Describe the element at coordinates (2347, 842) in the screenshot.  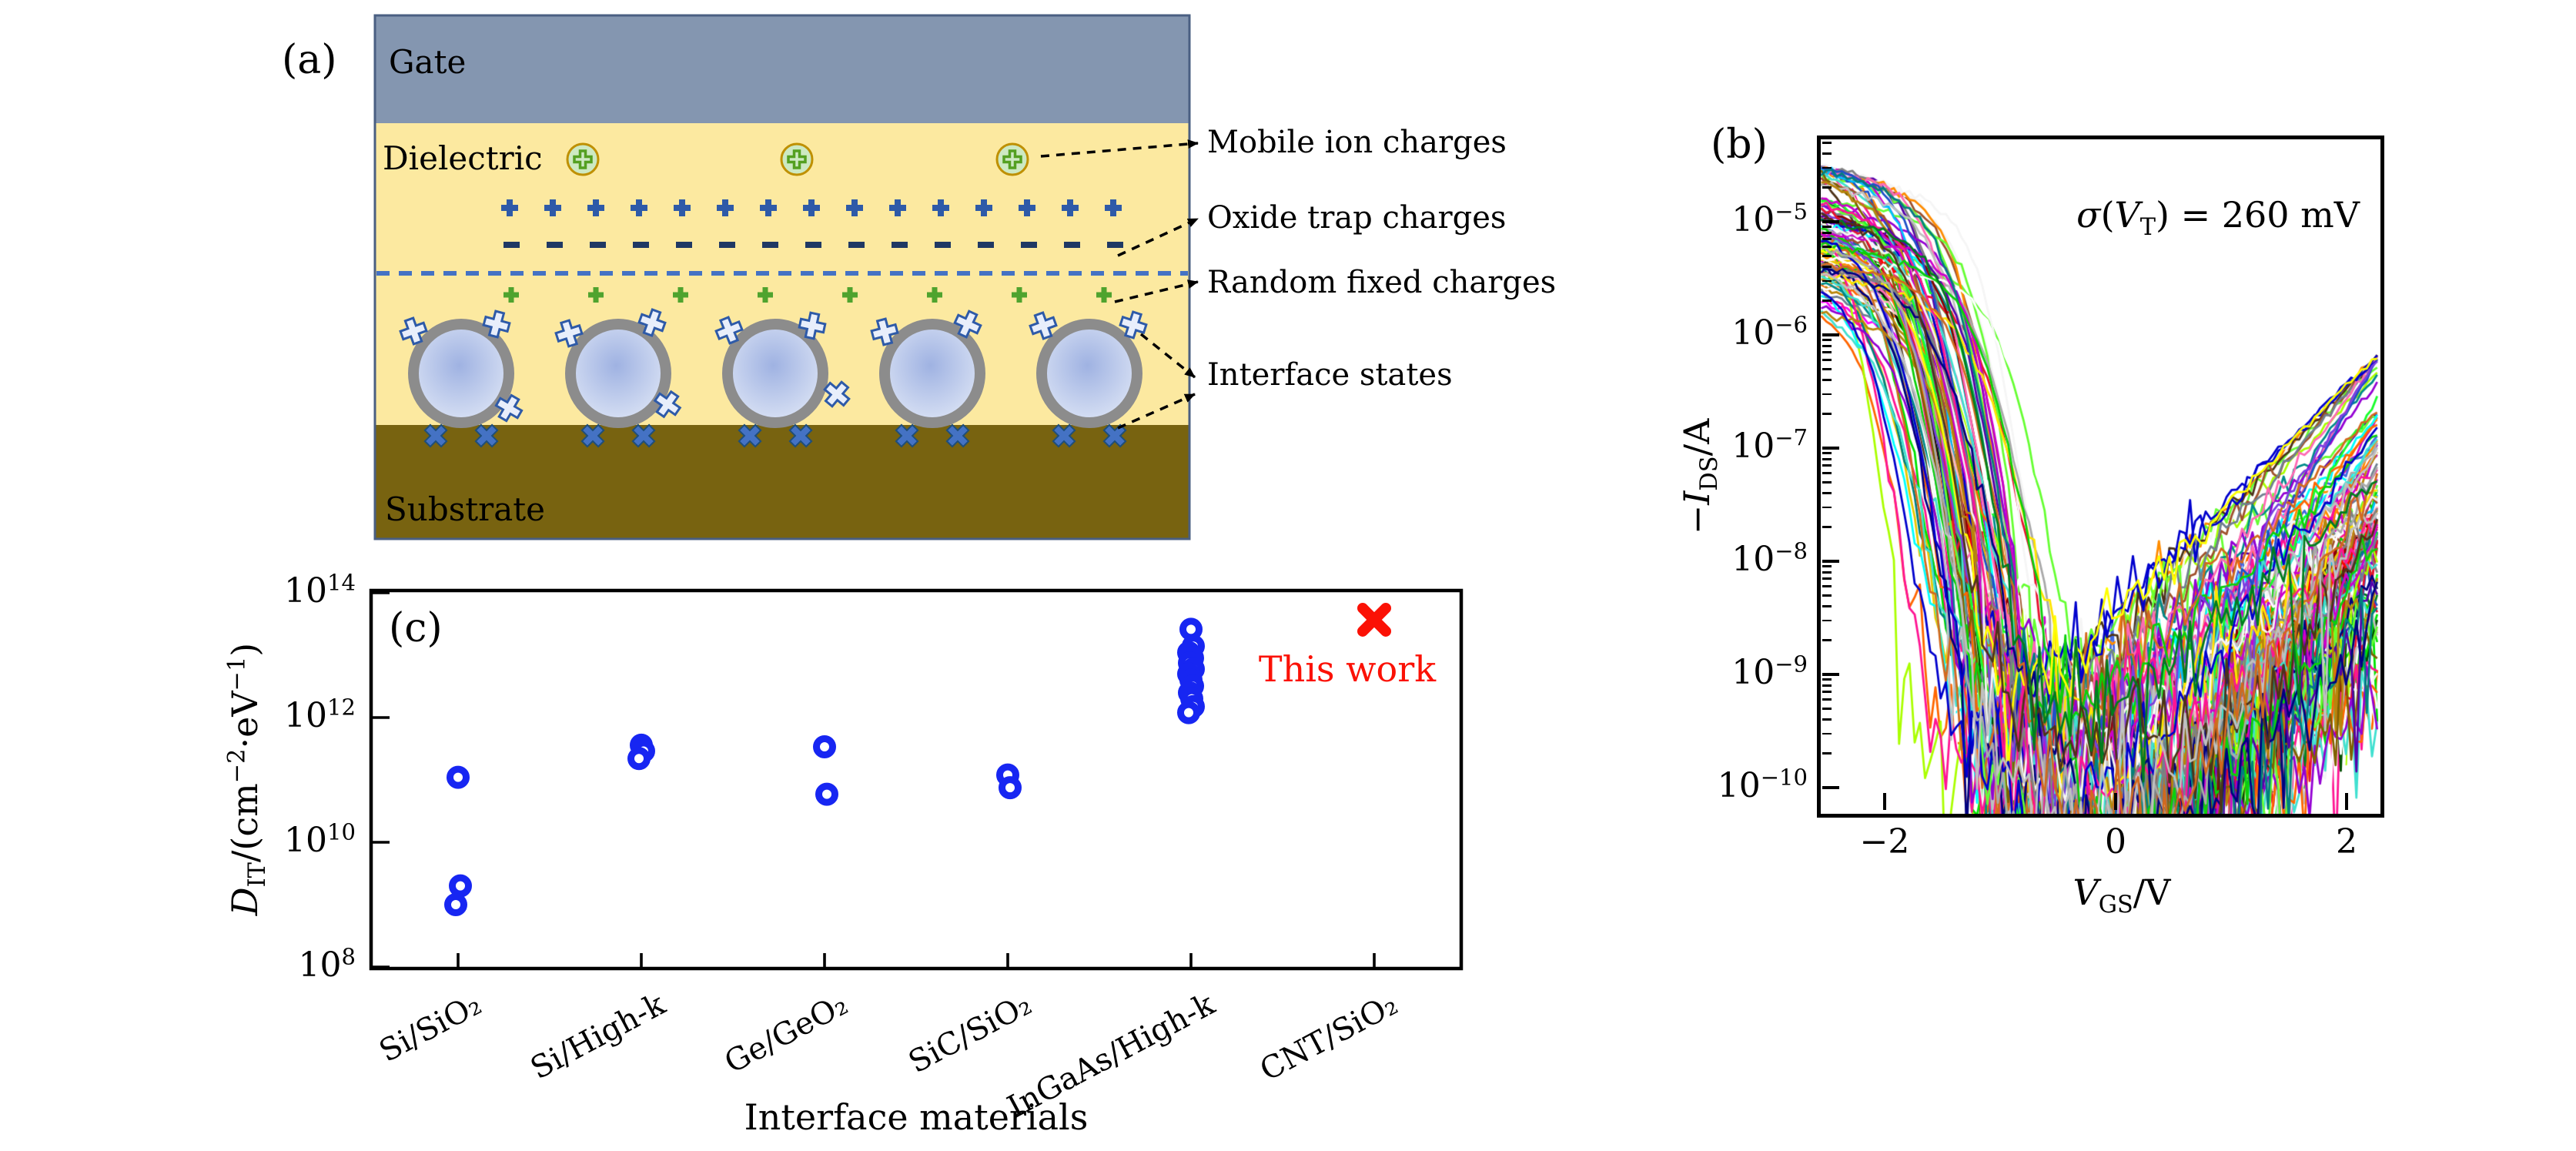
I see `x-tick-label: 2` at that location.